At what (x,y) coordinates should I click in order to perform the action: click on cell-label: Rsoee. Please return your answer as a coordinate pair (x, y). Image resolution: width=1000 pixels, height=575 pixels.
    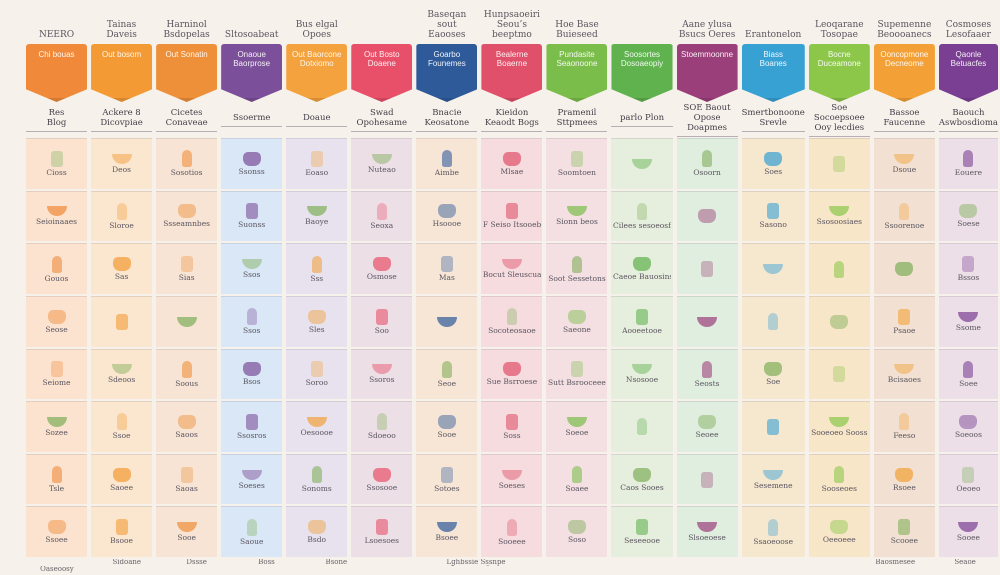
    Looking at the image, I should click on (904, 487).